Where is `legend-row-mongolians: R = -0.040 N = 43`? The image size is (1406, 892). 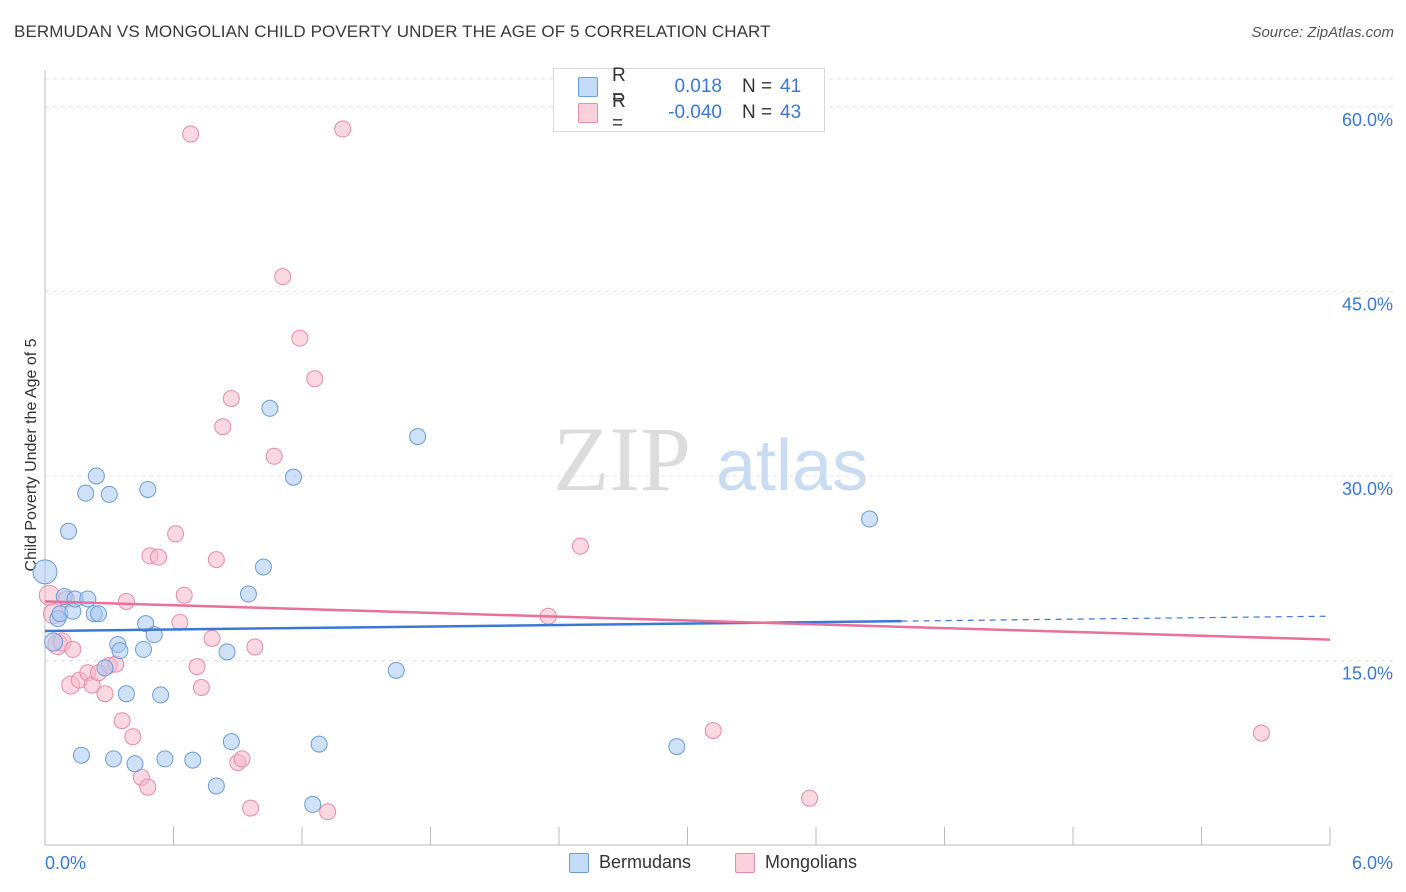
legend-row-mongolians: R = -0.040 N = 43 is located at coordinates (690, 112).